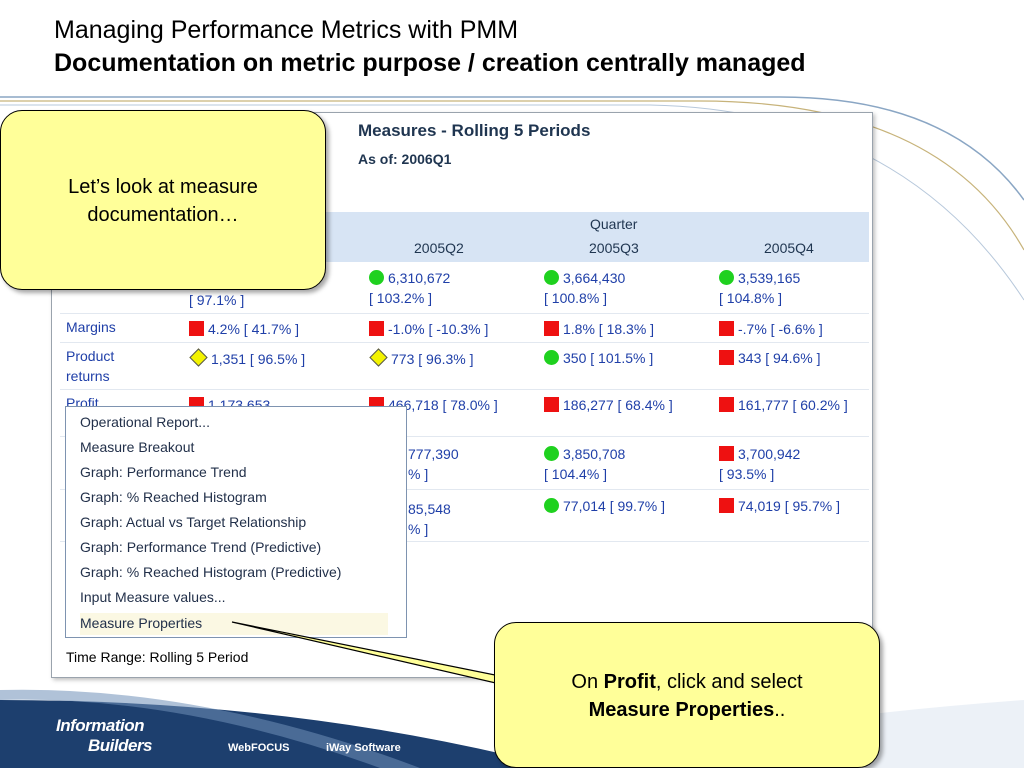 This screenshot has width=1024, height=768. I want to click on column-group-header: Quarter, so click(614, 224).